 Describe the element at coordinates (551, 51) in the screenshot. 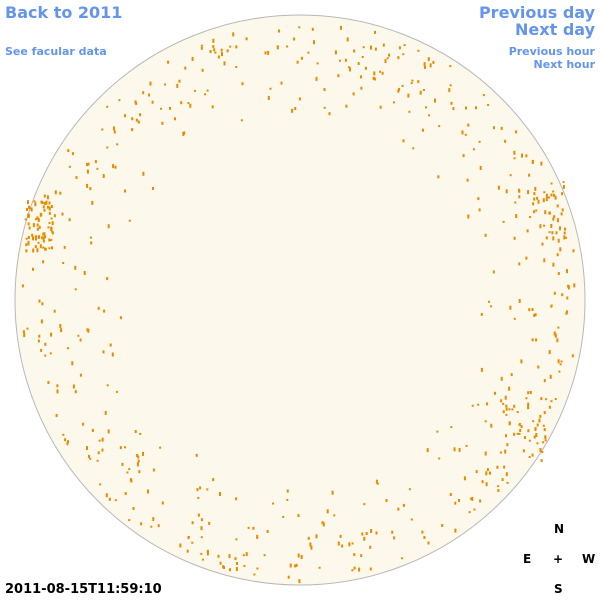

I see `previous-hour-link: Previous hour` at that location.